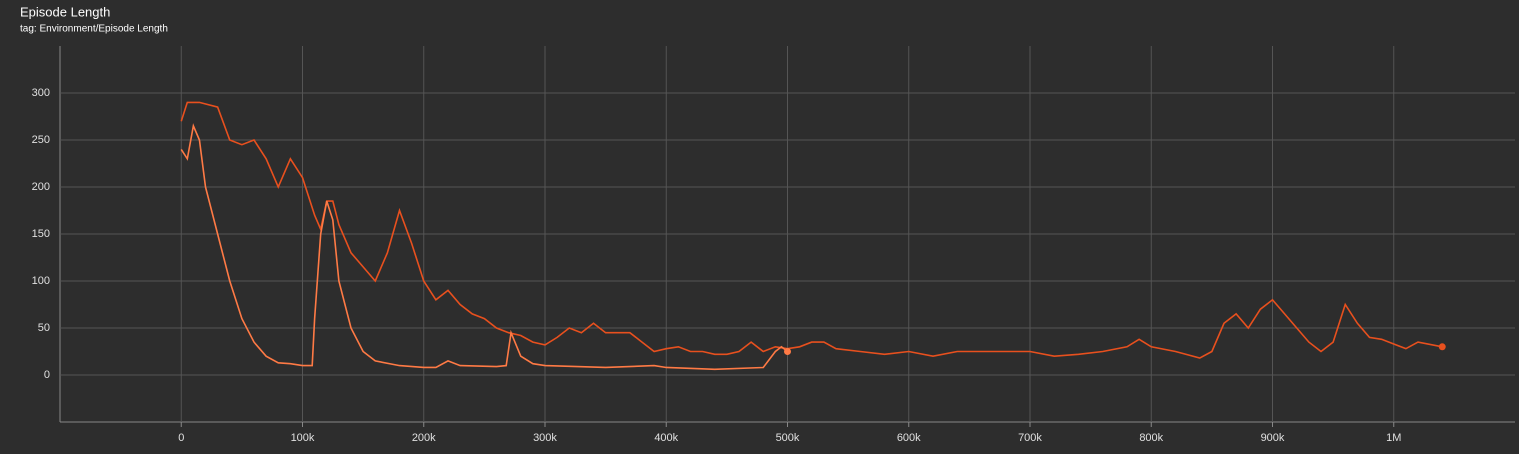 The width and height of the screenshot is (1519, 454). What do you see at coordinates (424, 438) in the screenshot?
I see `x-tick-label: 200k` at bounding box center [424, 438].